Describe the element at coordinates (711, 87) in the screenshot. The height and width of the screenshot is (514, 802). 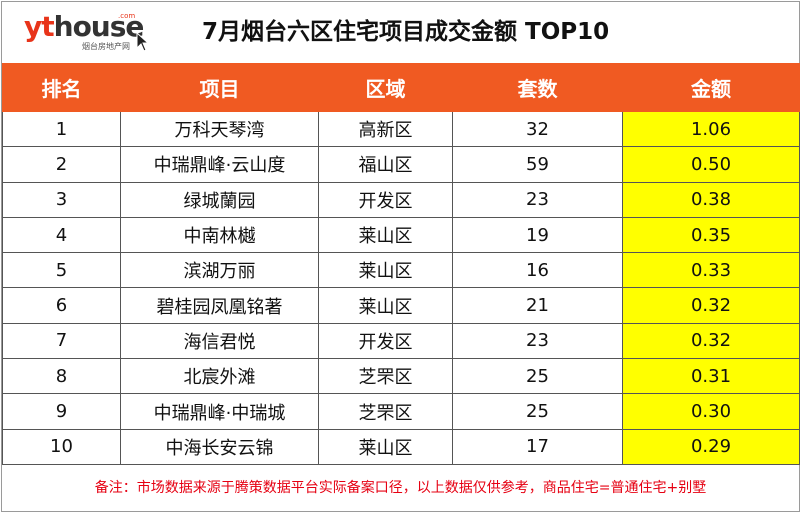
I see `column-header-amount: 金额` at that location.